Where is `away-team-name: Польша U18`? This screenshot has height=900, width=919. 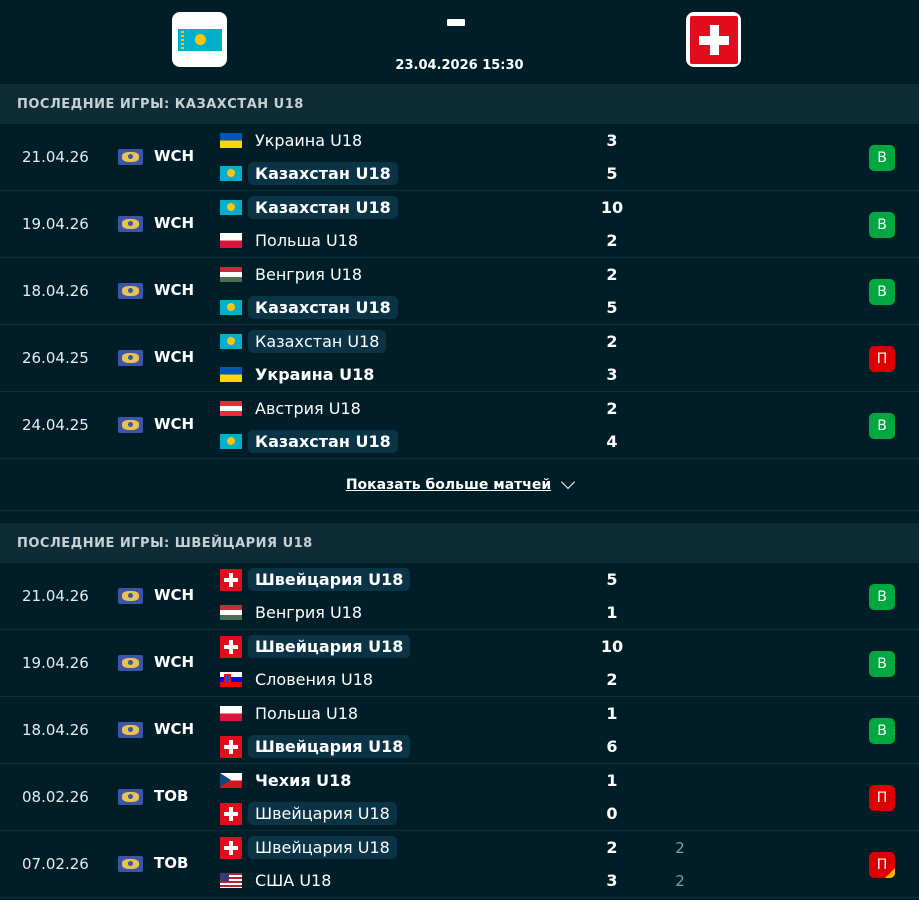 away-team-name: Польша U18 is located at coordinates (307, 240).